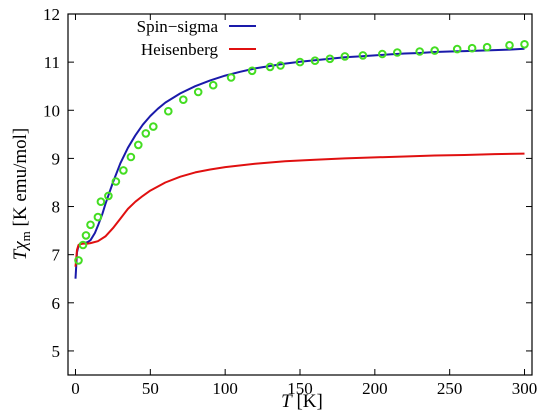 The width and height of the screenshot is (550, 417). I want to click on y-tick-label: 10, so click(51, 110).